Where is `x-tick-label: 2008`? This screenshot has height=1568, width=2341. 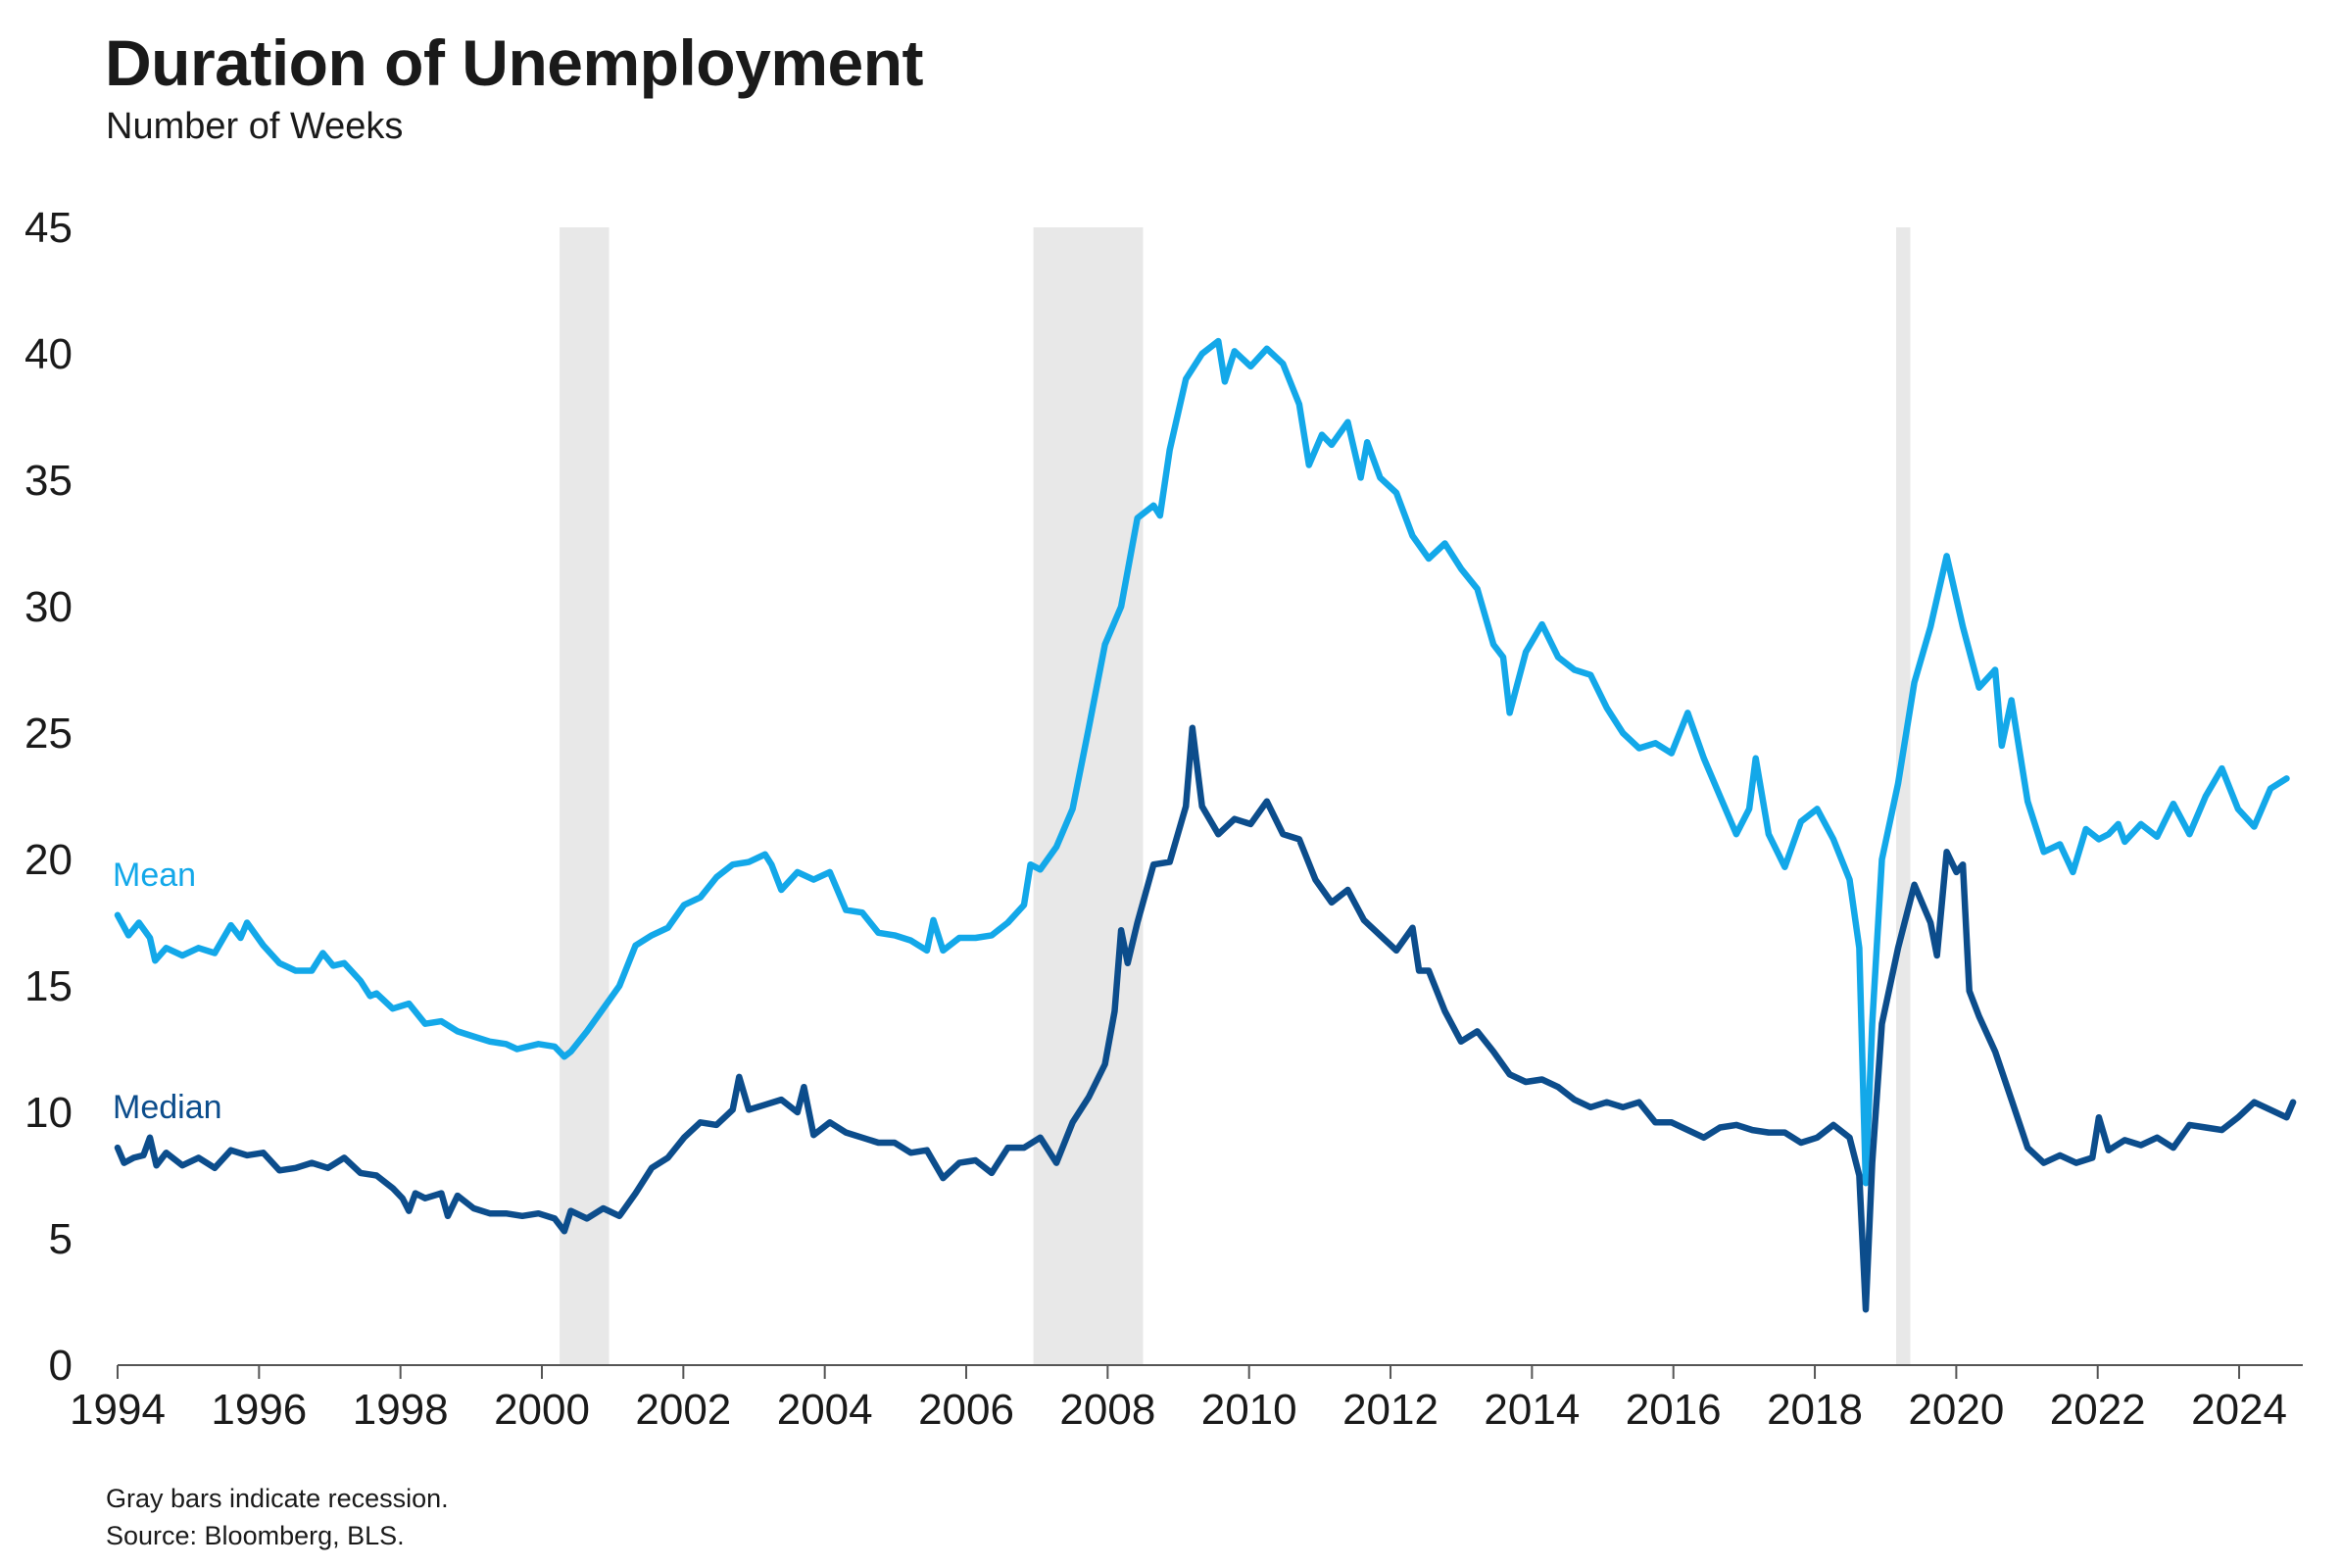 x-tick-label: 2008 is located at coordinates (1107, 1410).